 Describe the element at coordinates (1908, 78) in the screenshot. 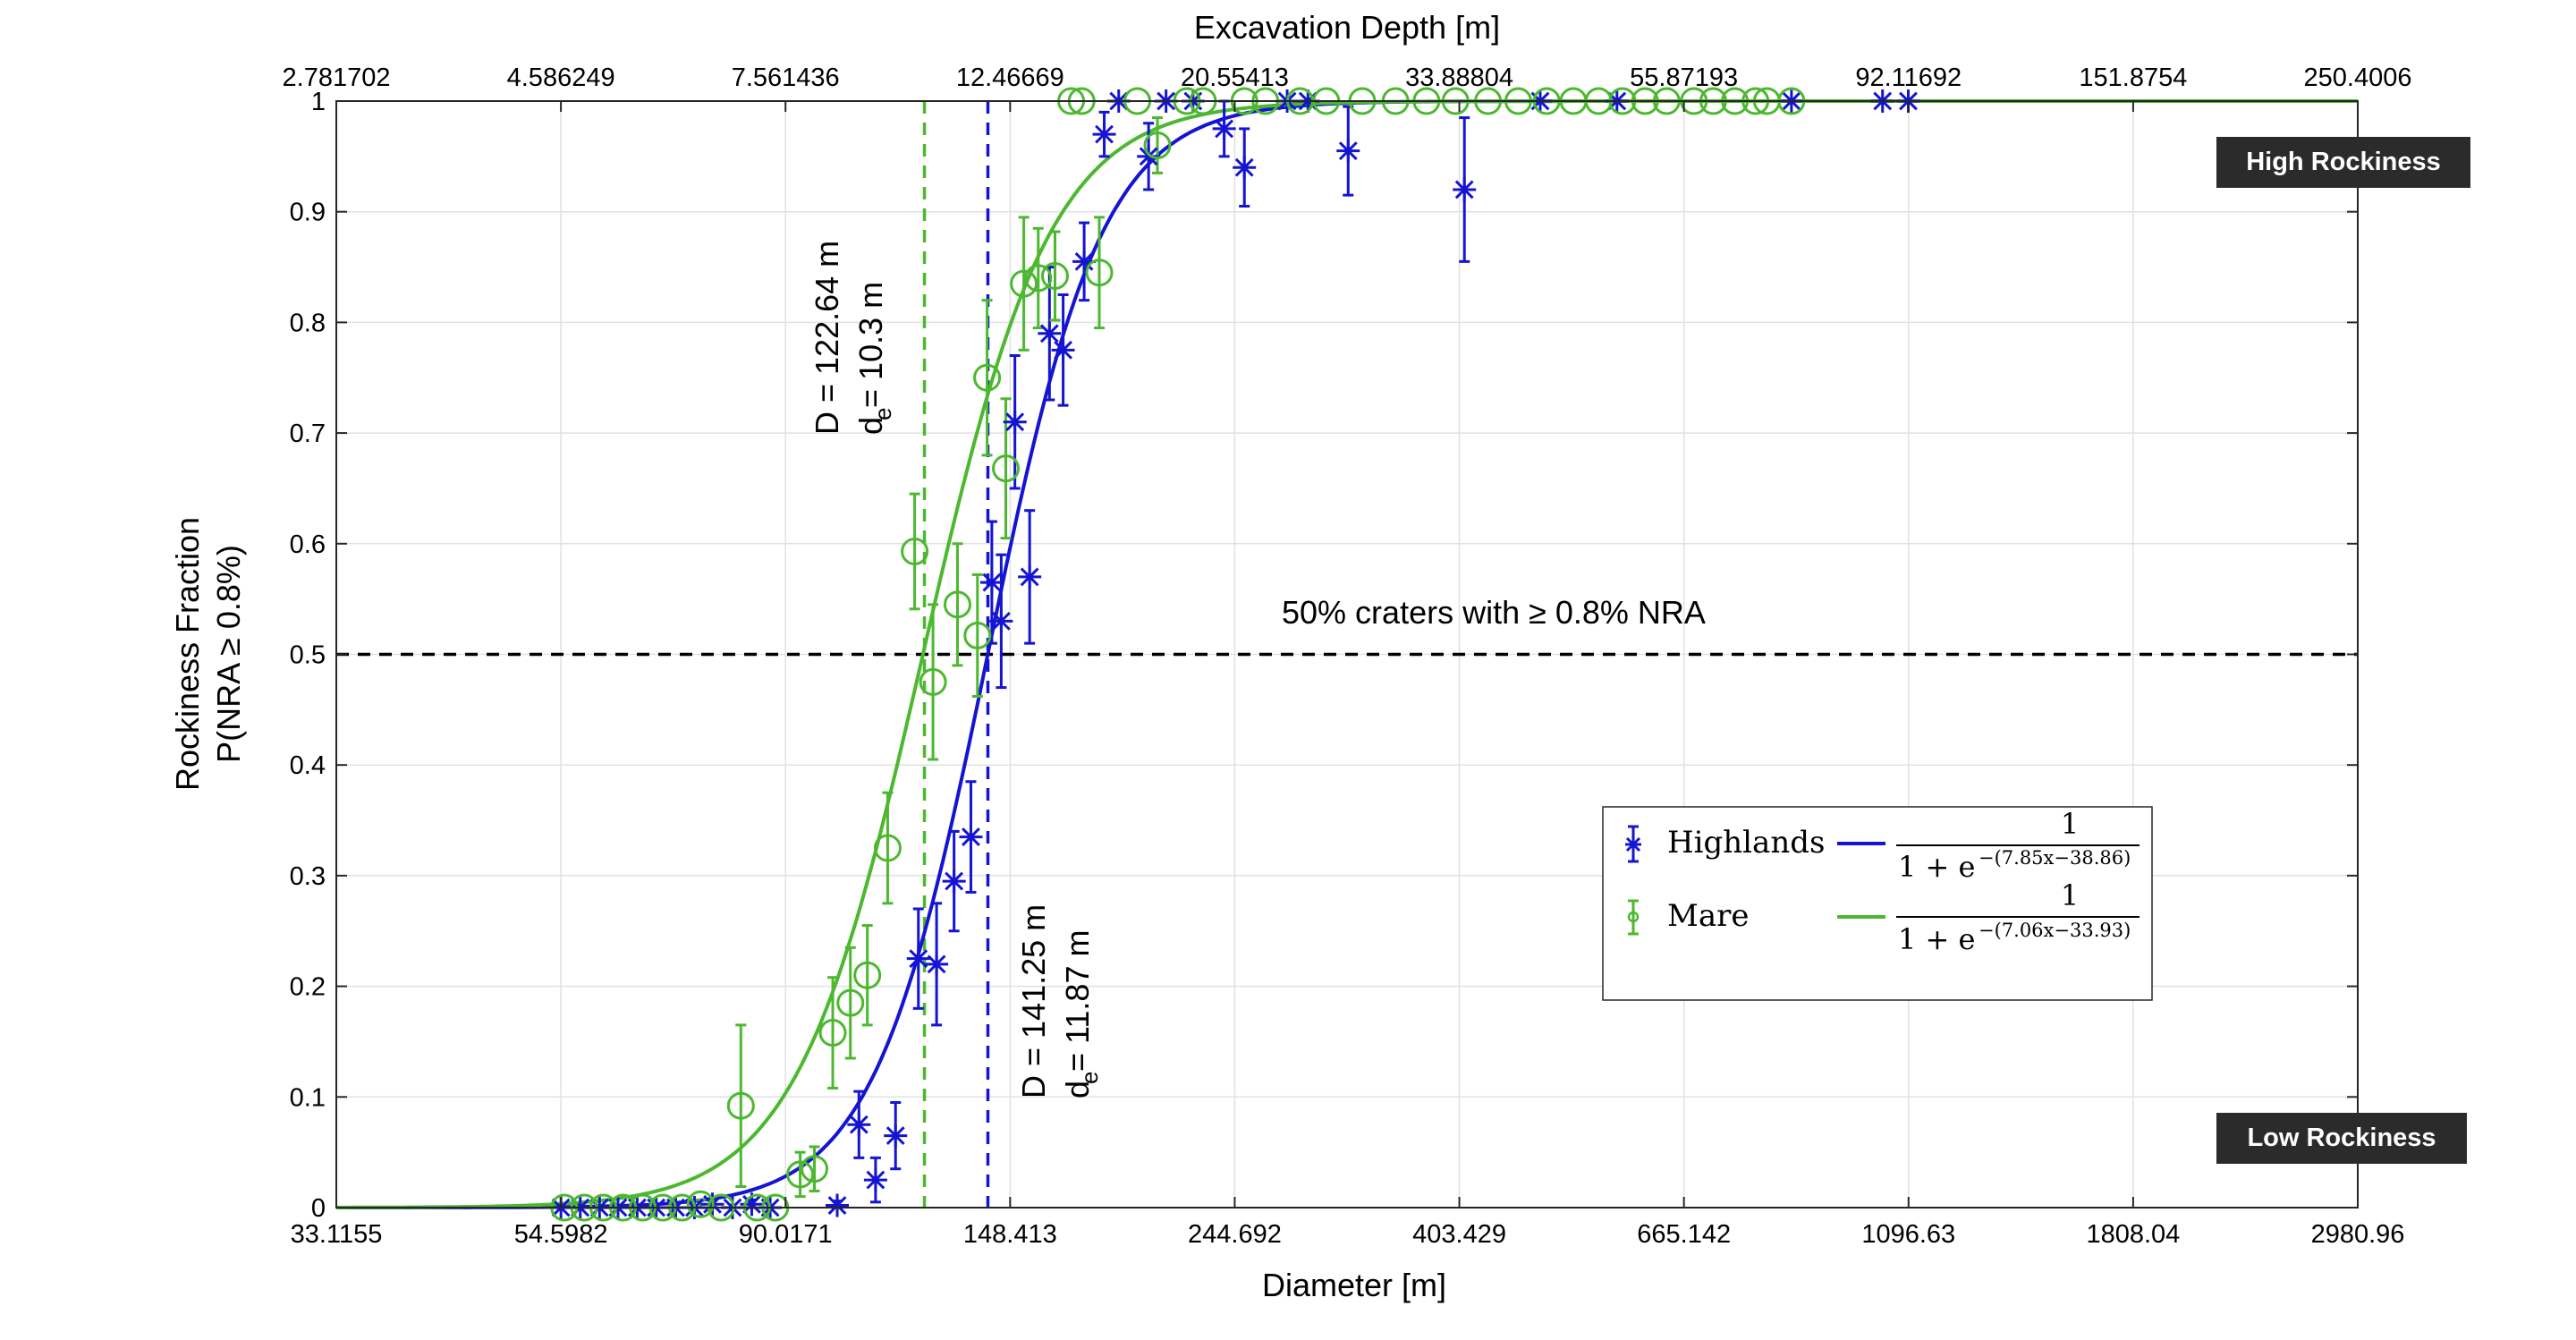

I see `top-tick-label: 92.11692` at that location.